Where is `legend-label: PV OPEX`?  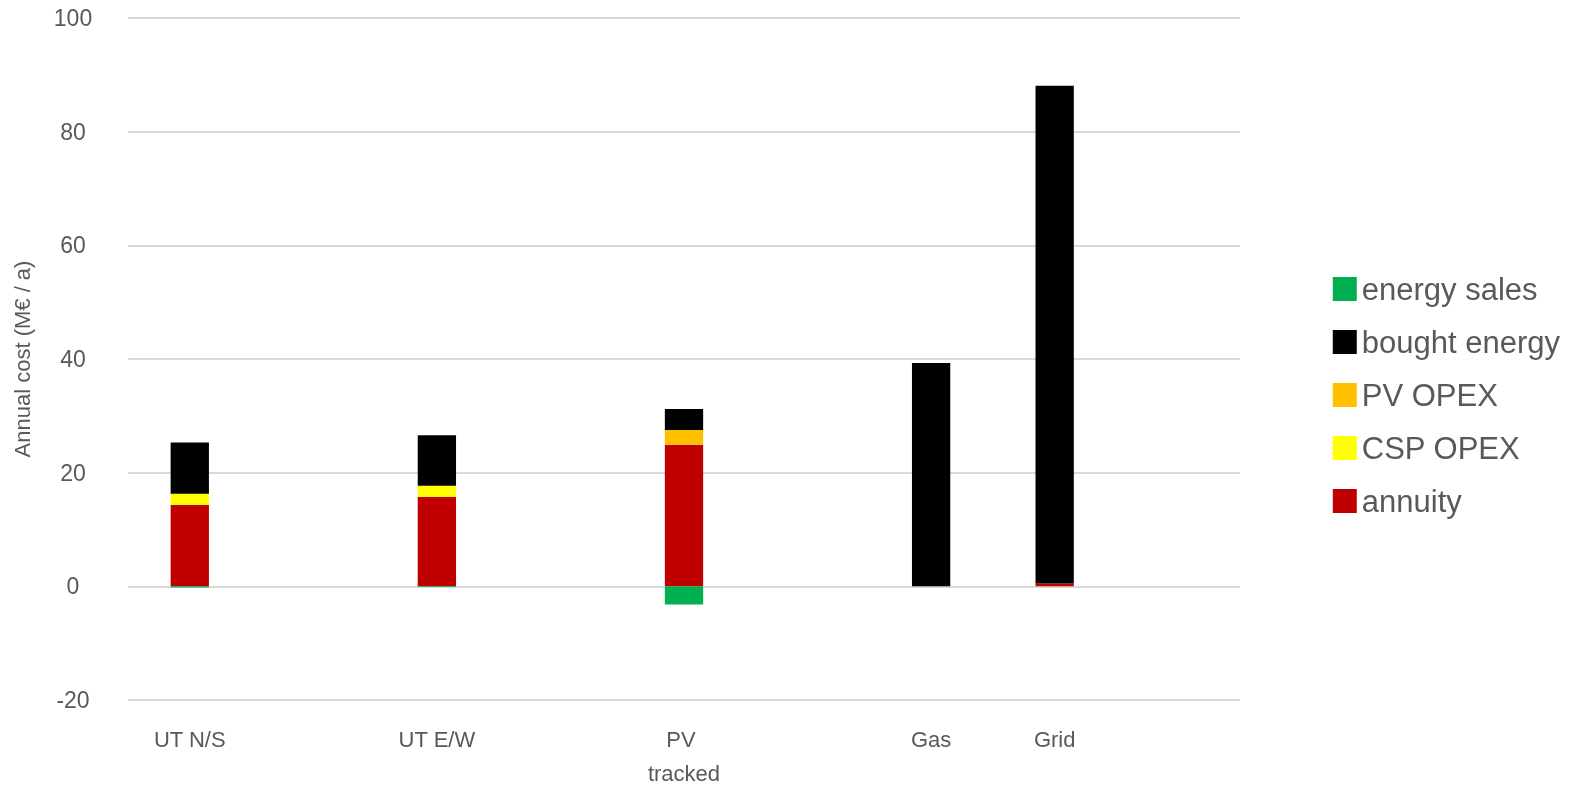
legend-label: PV OPEX is located at coordinates (1430, 395).